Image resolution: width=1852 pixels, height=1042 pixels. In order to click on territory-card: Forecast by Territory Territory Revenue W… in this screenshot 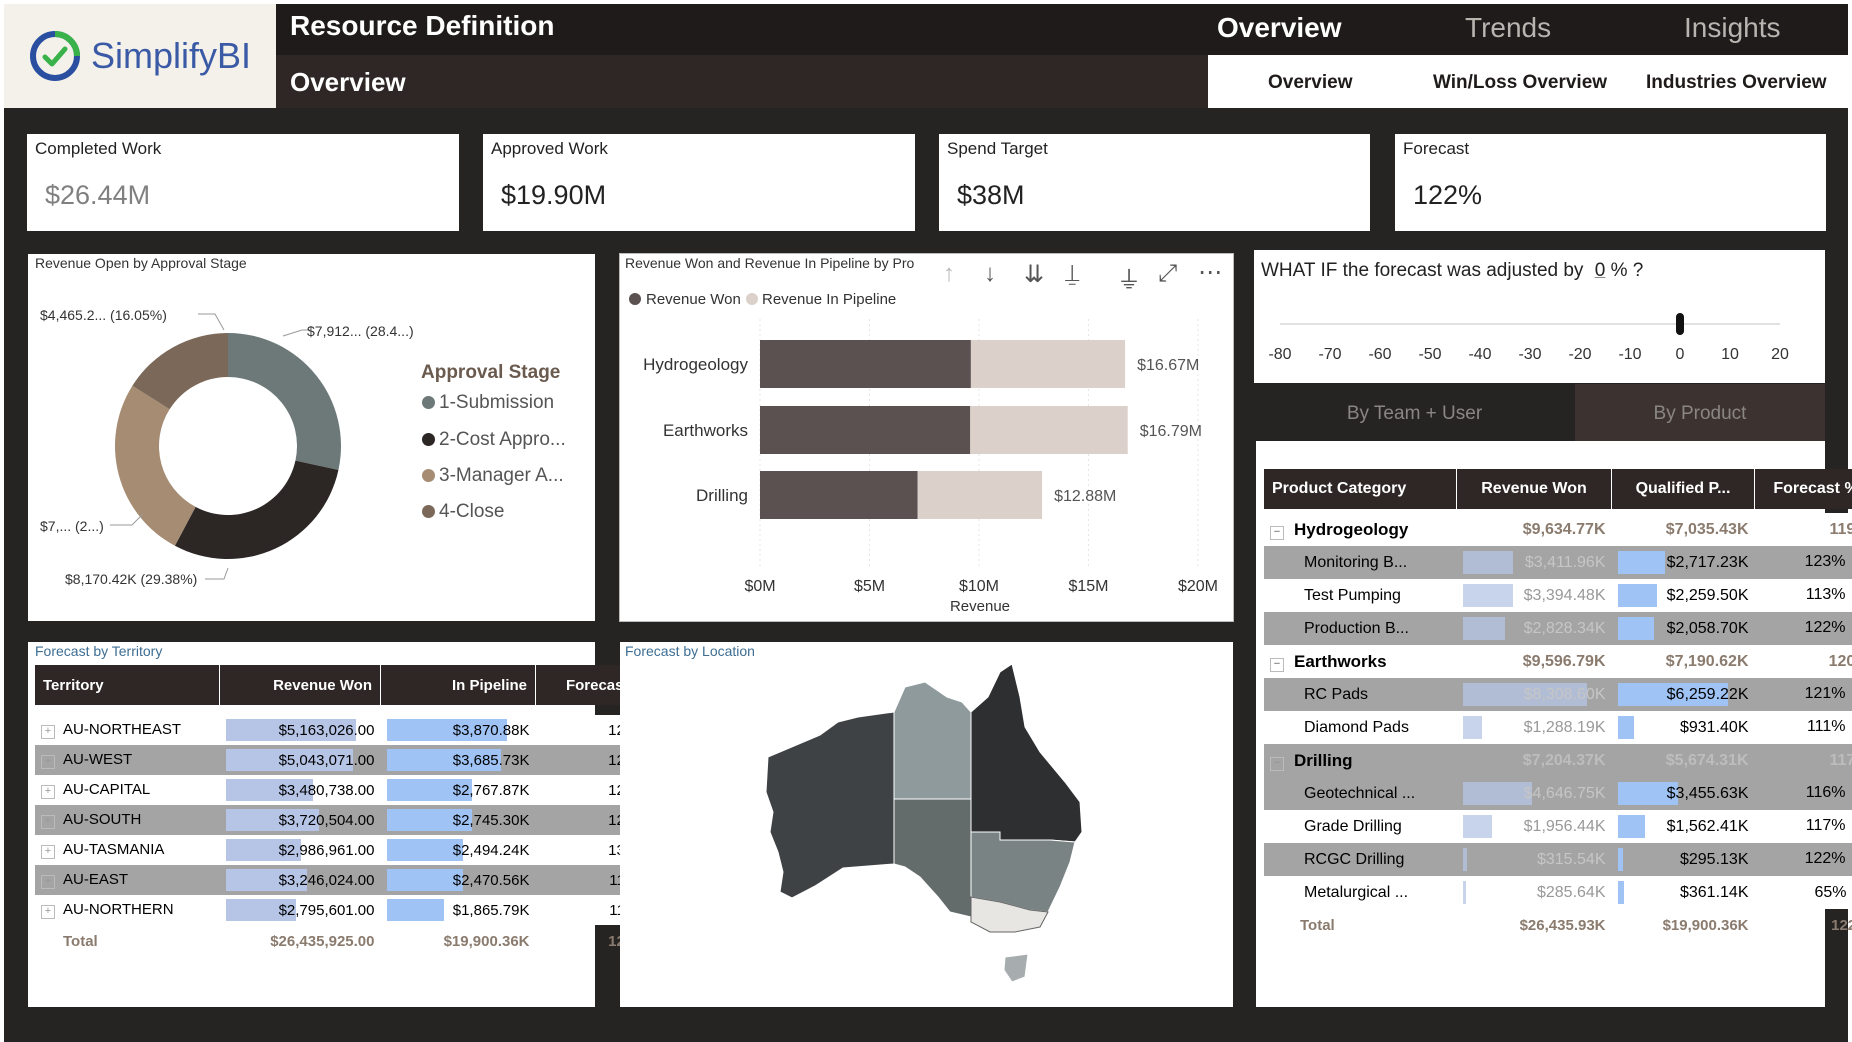, I will do `click(341, 824)`.